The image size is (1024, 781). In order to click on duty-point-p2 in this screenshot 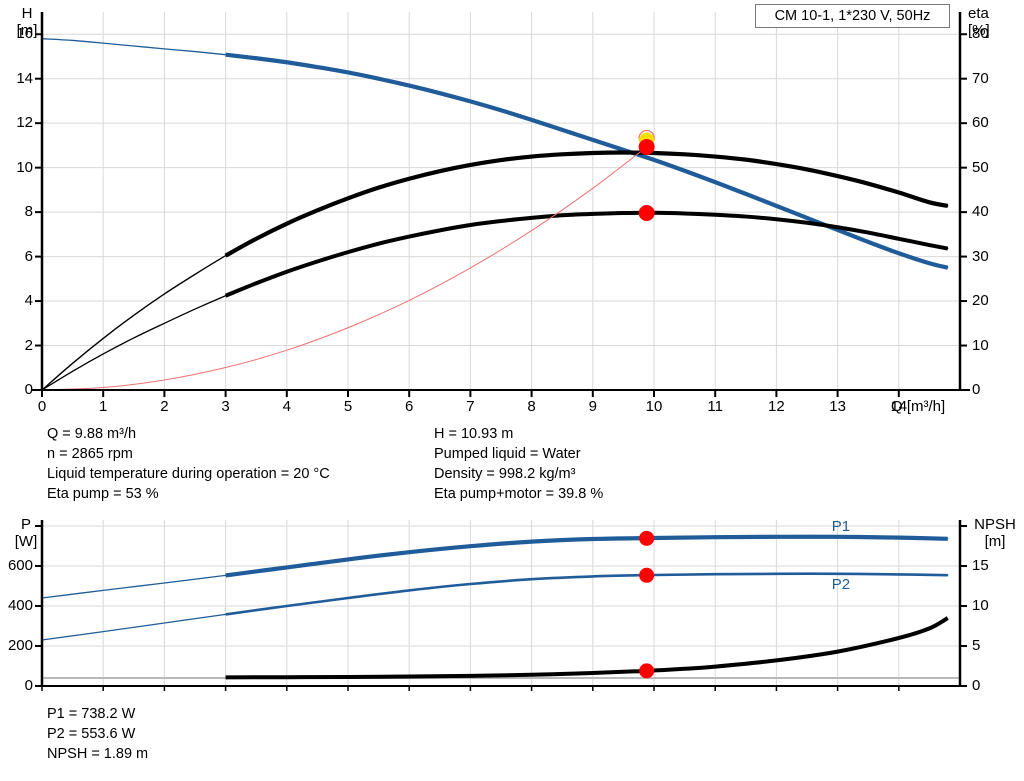, I will do `click(647, 575)`.